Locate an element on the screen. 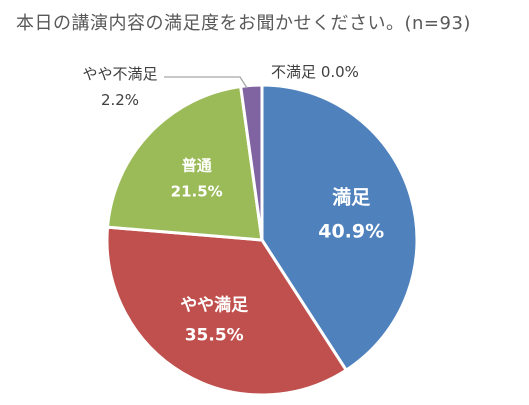 This screenshot has width=529, height=405. slice-value-label: 35.5% is located at coordinates (214, 336).